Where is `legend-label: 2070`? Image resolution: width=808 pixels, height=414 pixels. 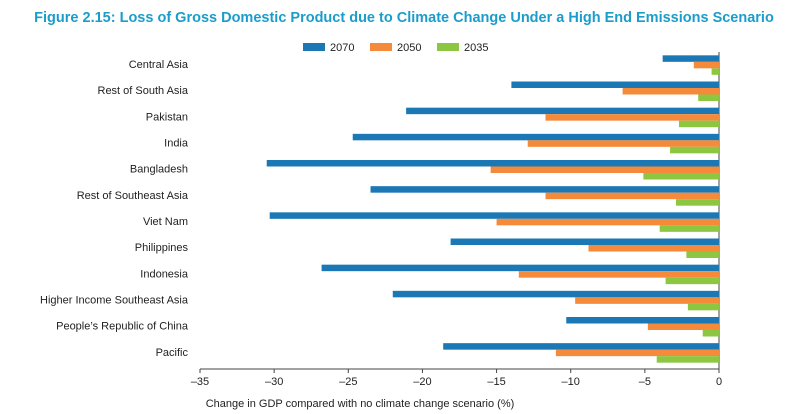 legend-label: 2070 is located at coordinates (342, 48).